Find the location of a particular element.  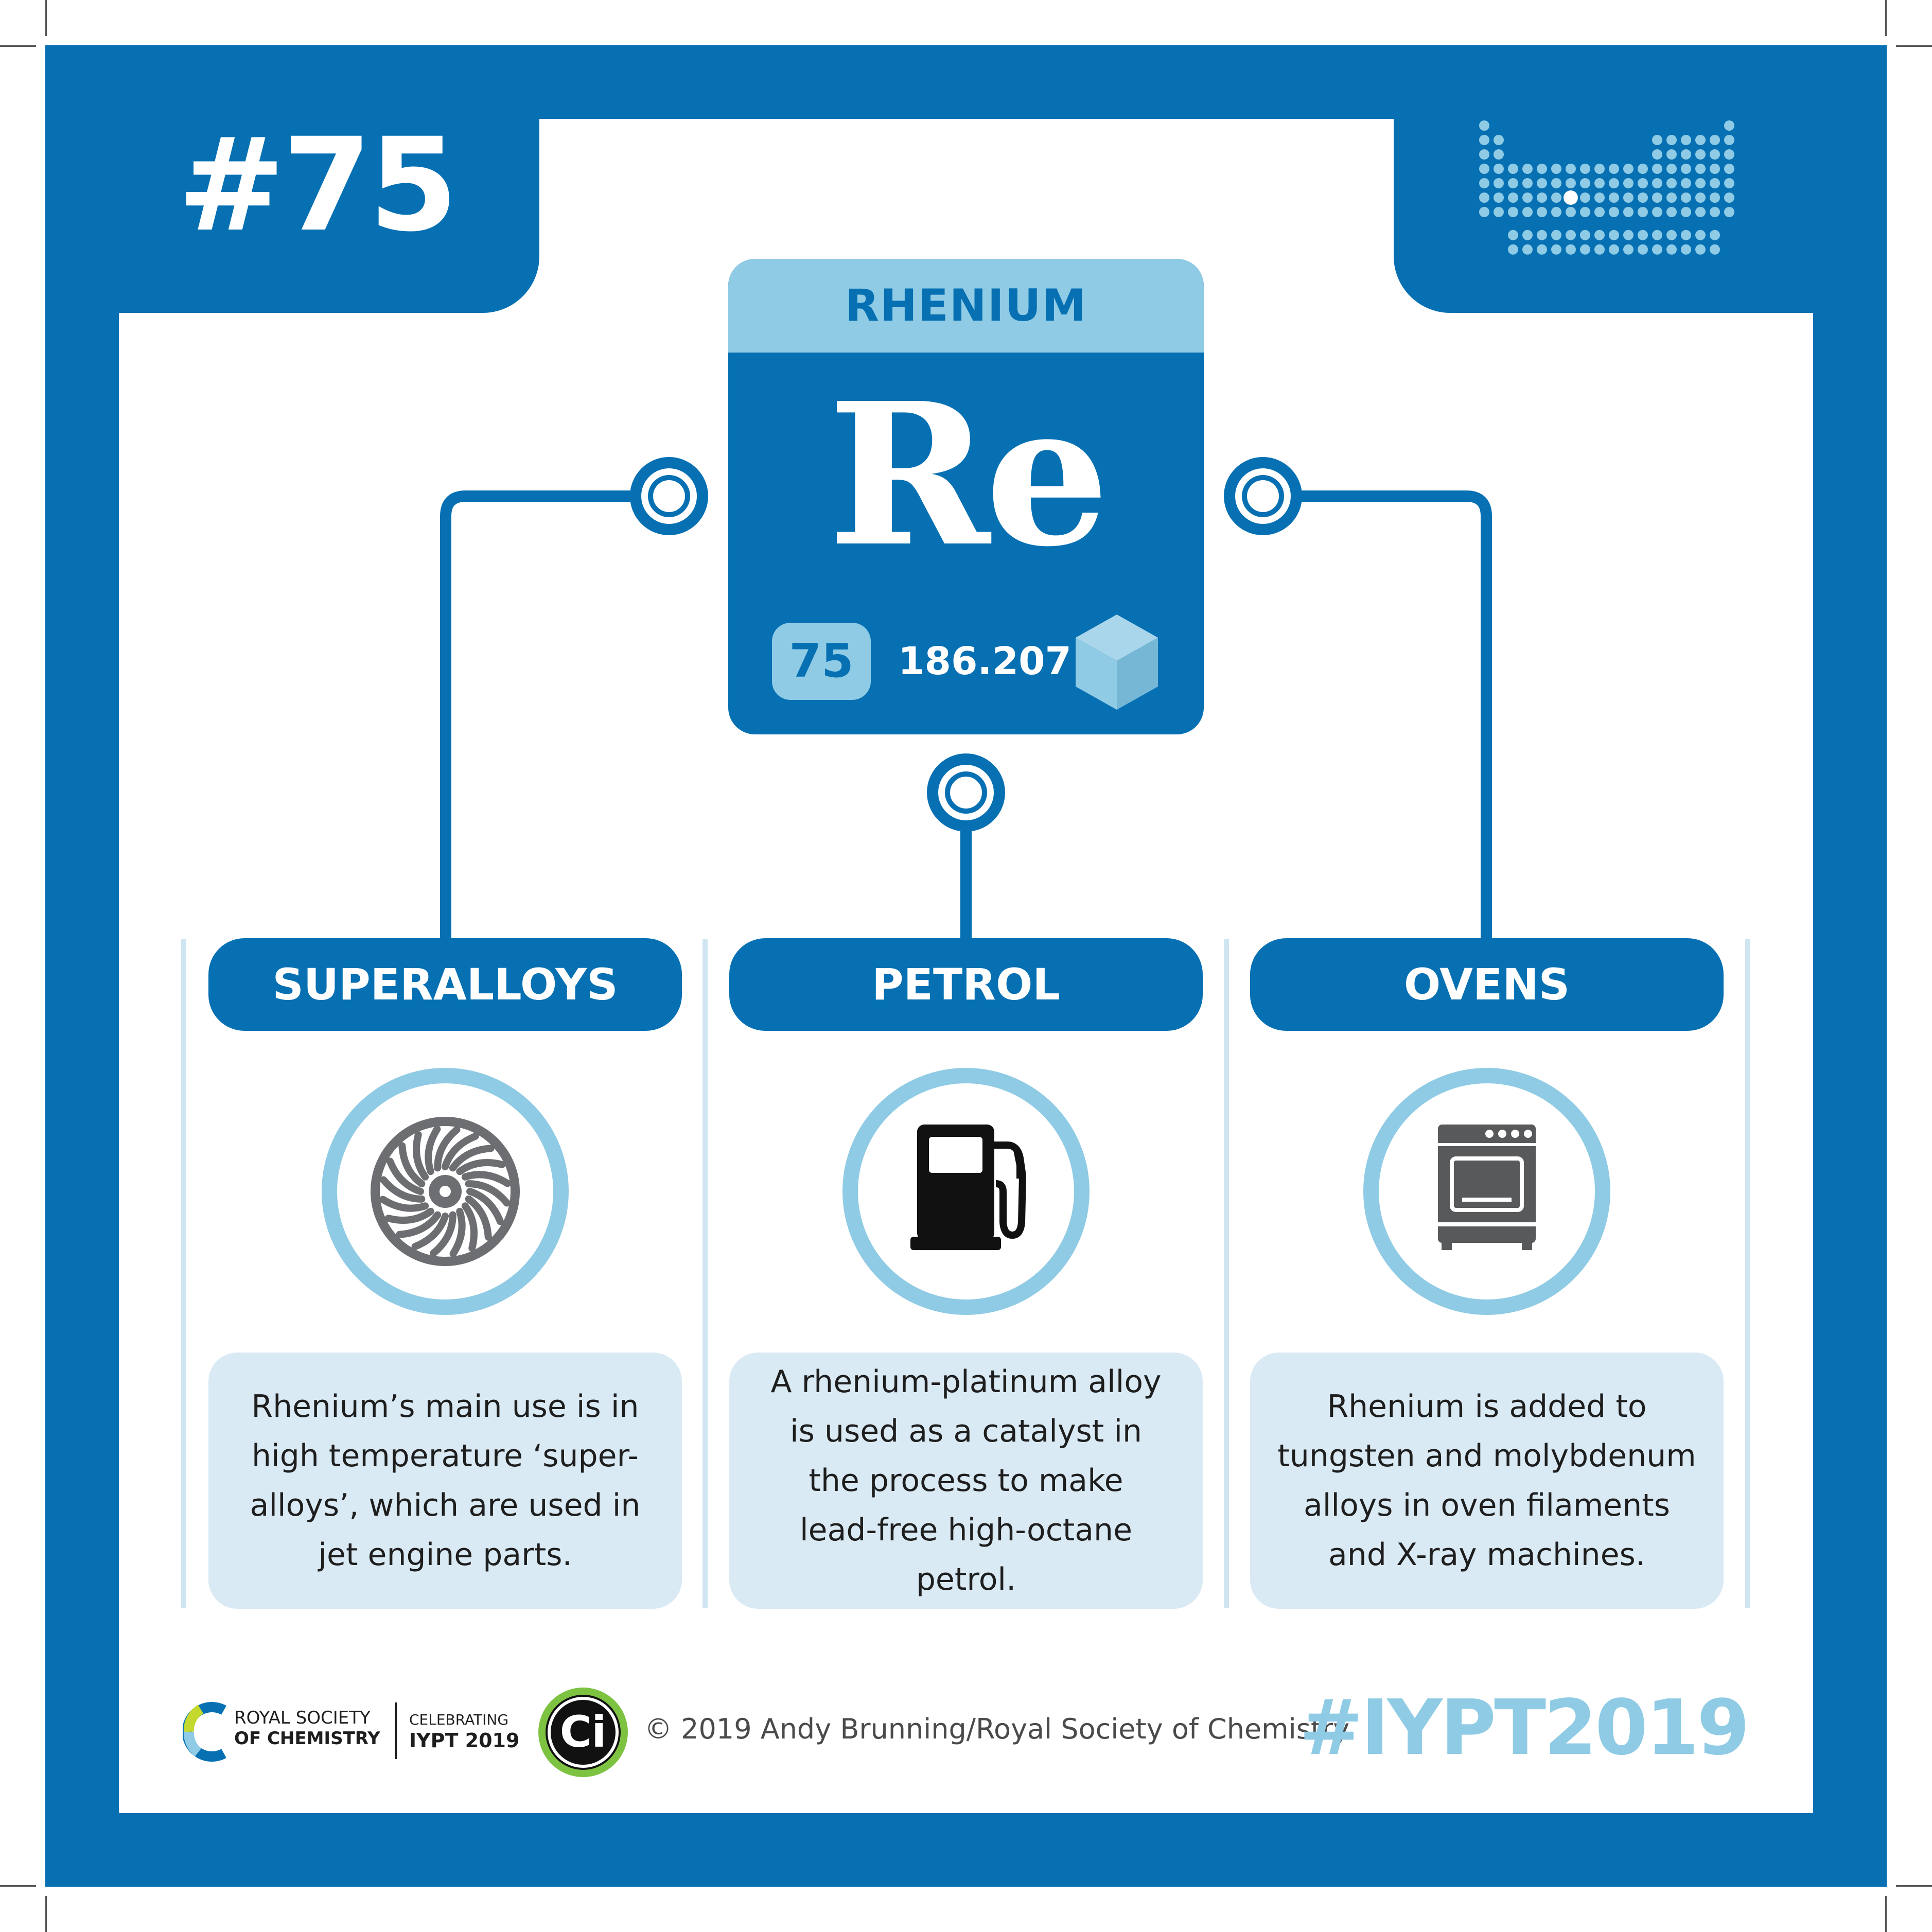

jet-engine-icon is located at coordinates (446, 1192).